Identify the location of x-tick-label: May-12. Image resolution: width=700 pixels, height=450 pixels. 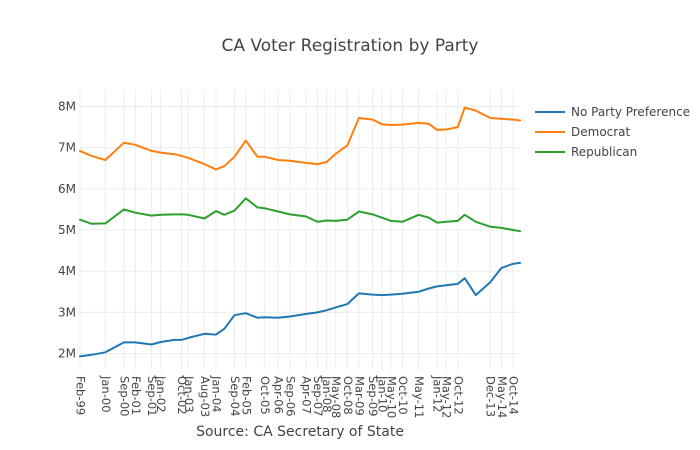
(447, 397).